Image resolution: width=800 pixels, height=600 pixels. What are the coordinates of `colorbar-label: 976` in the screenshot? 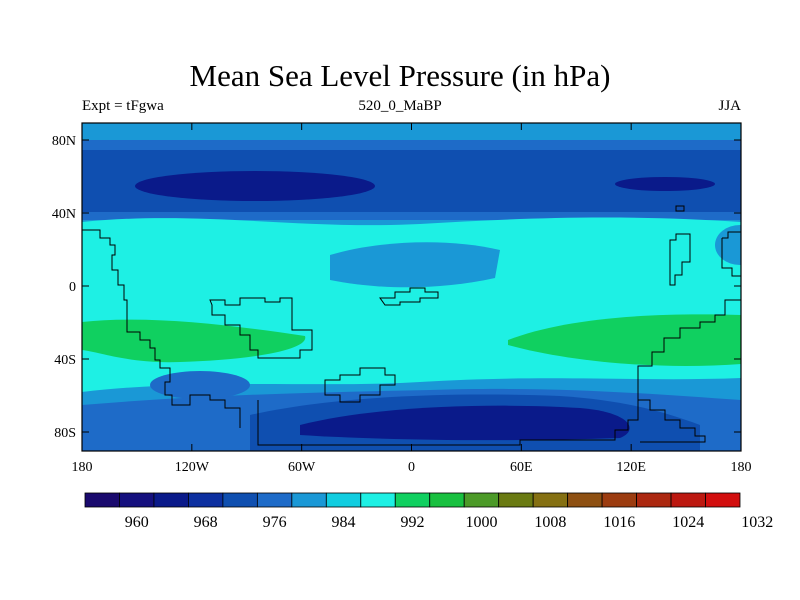 It's located at (275, 522).